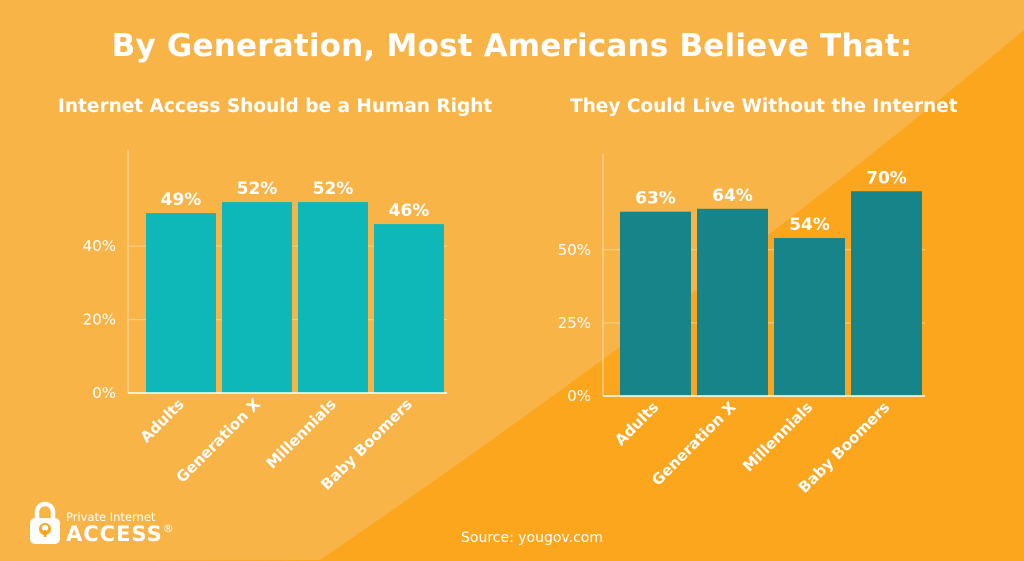  I want to click on y-tick-label: 20%, so click(99, 320).